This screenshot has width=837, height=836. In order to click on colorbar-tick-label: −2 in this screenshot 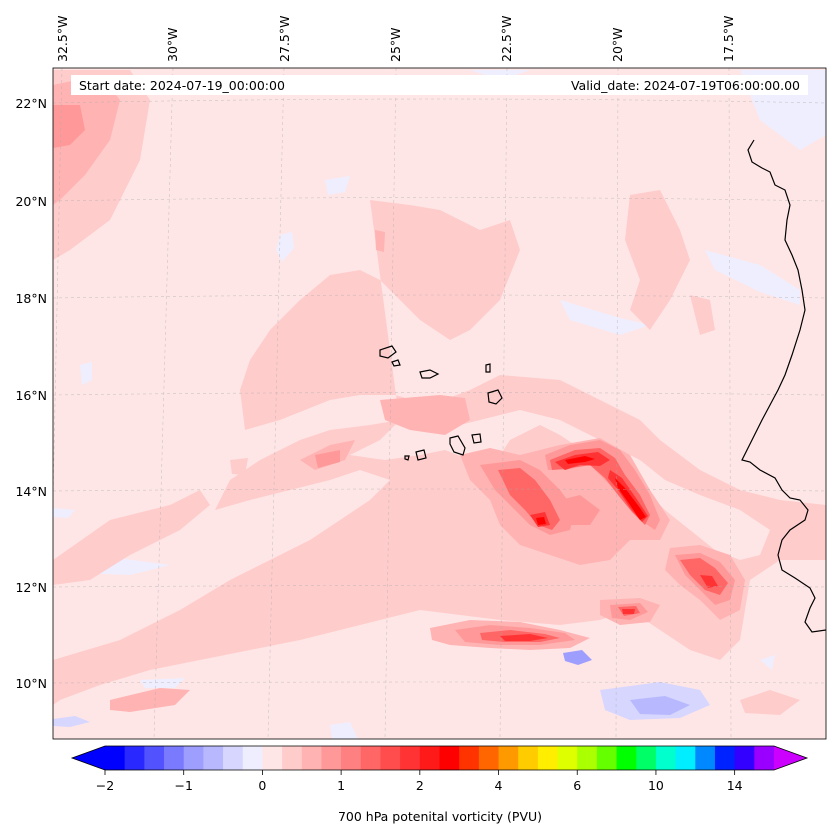, I will do `click(105, 785)`.